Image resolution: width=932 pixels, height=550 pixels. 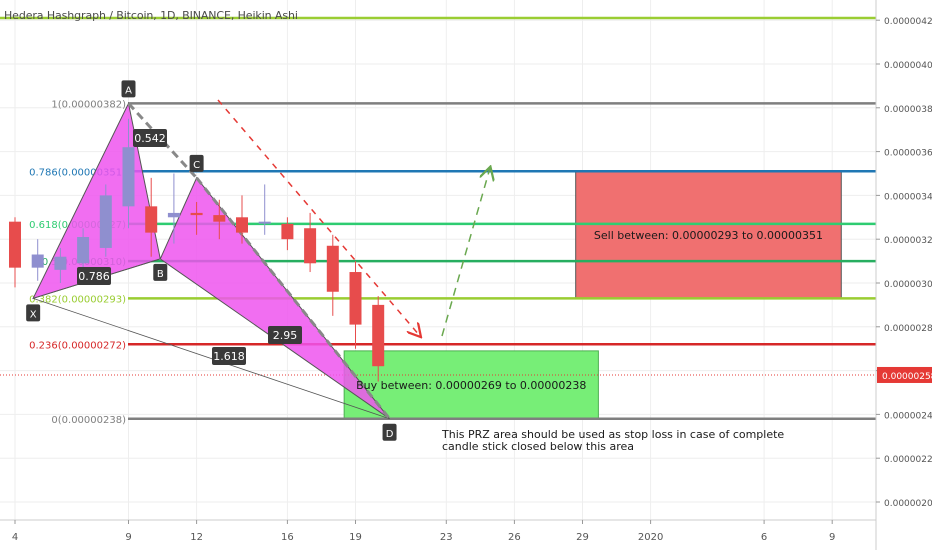 I want to click on point-label: A, so click(x=128, y=90).